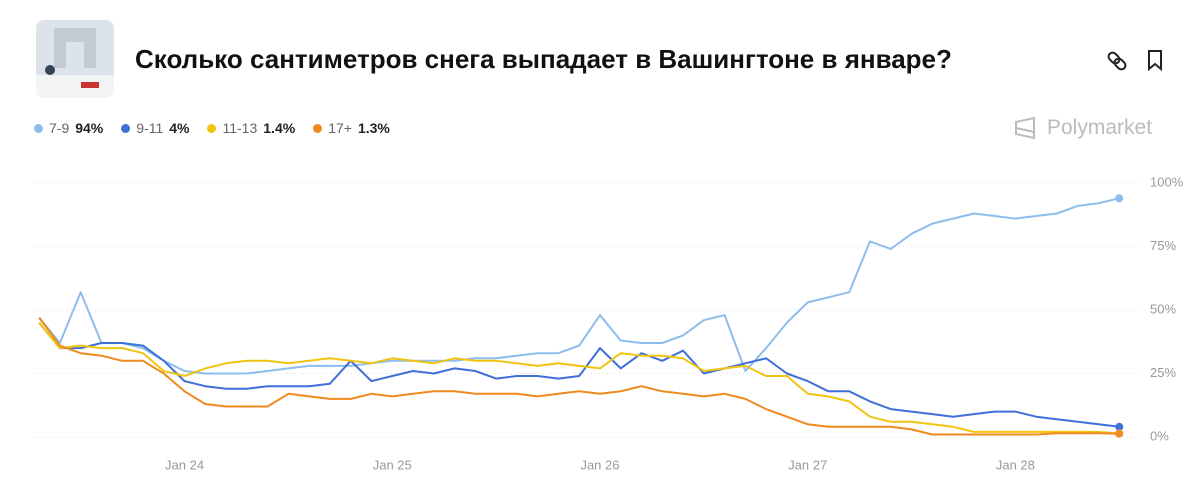 This screenshot has height=487, width=1200. Describe the element at coordinates (340, 128) in the screenshot. I see `legend-name: 17+` at that location.